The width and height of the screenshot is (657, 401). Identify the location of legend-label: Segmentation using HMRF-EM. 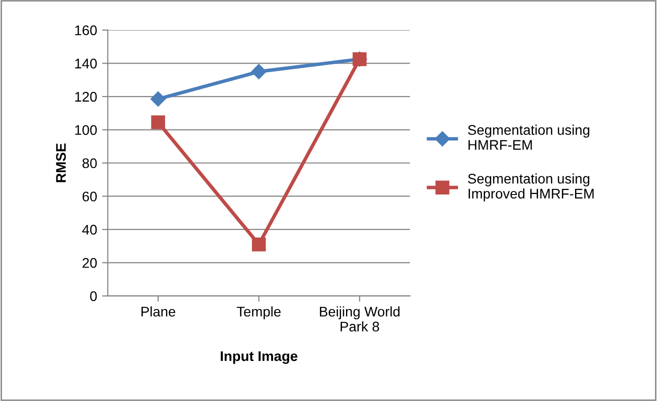
(529, 137).